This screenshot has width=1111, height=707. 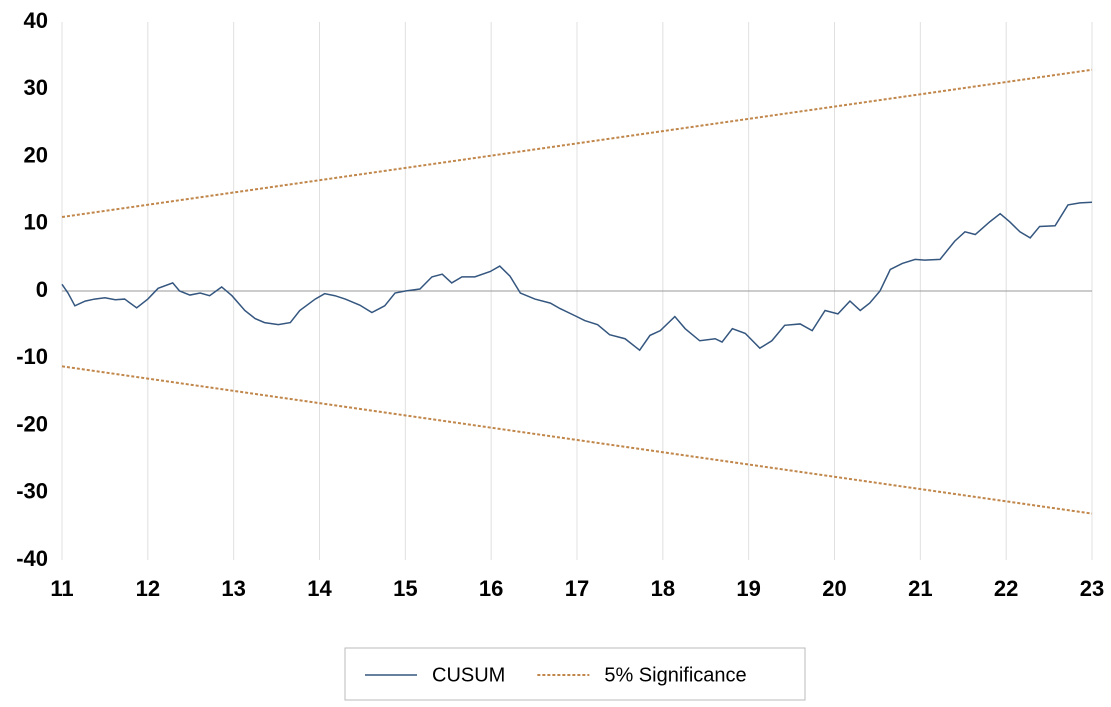 What do you see at coordinates (32, 491) in the screenshot?
I see `y-tick-label: -30` at bounding box center [32, 491].